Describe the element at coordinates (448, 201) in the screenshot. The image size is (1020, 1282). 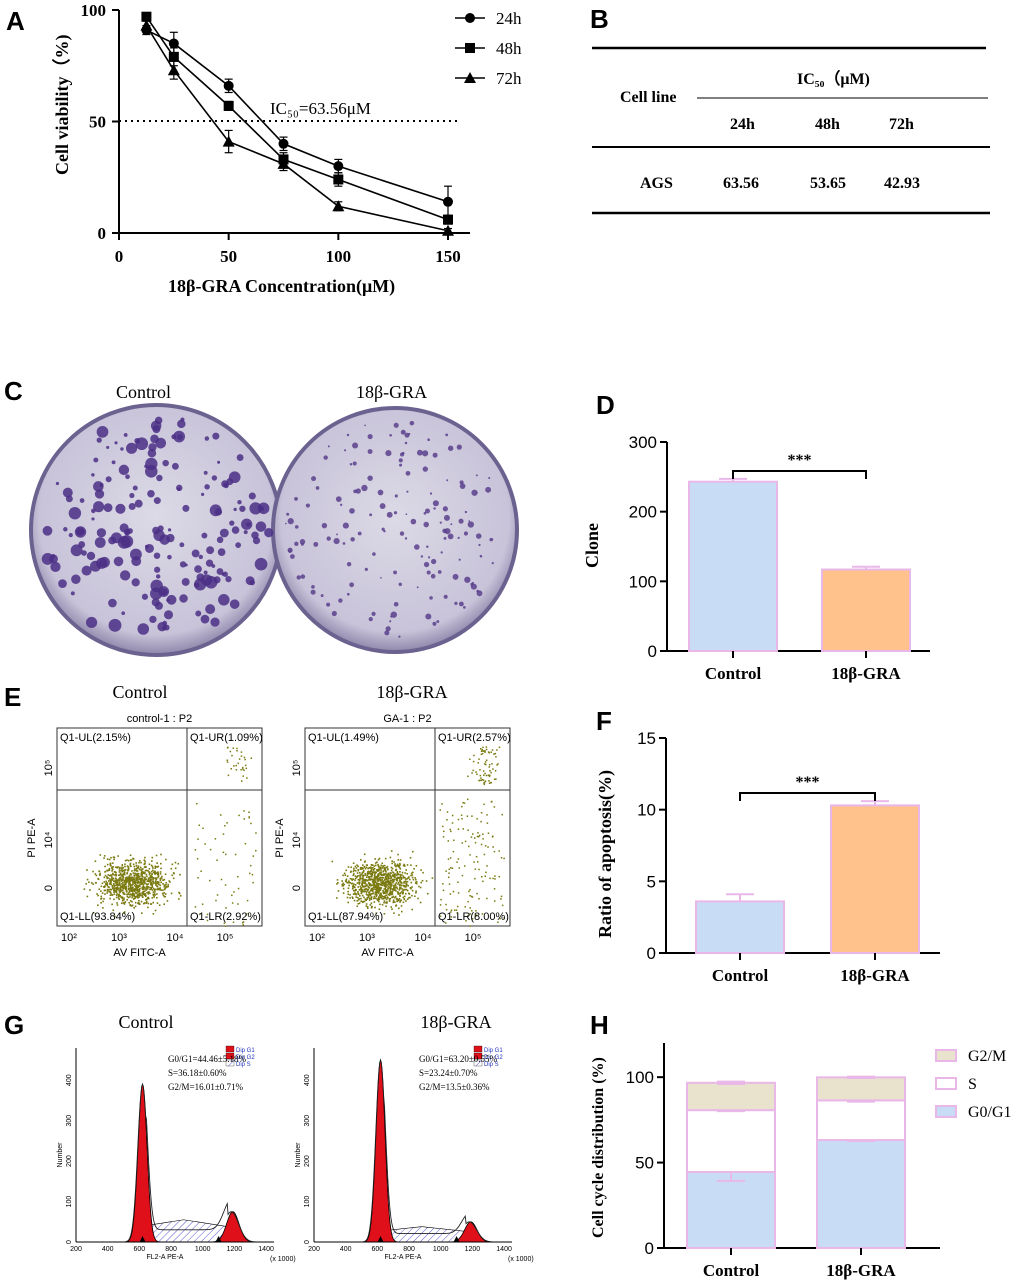
I see `a-point-24h` at that location.